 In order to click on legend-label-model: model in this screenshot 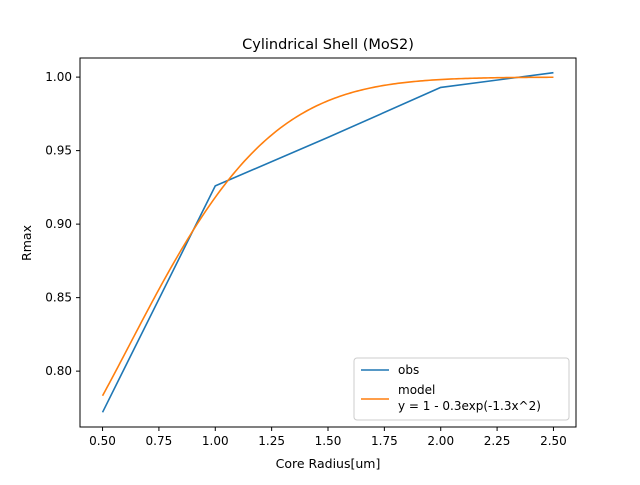, I will do `click(416, 390)`.